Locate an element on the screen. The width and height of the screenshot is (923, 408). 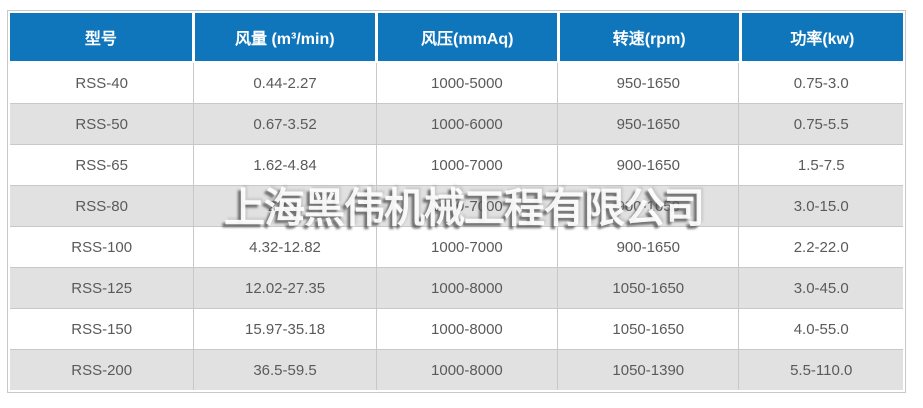
table-cell: RSS-200 is located at coordinates (102, 369).